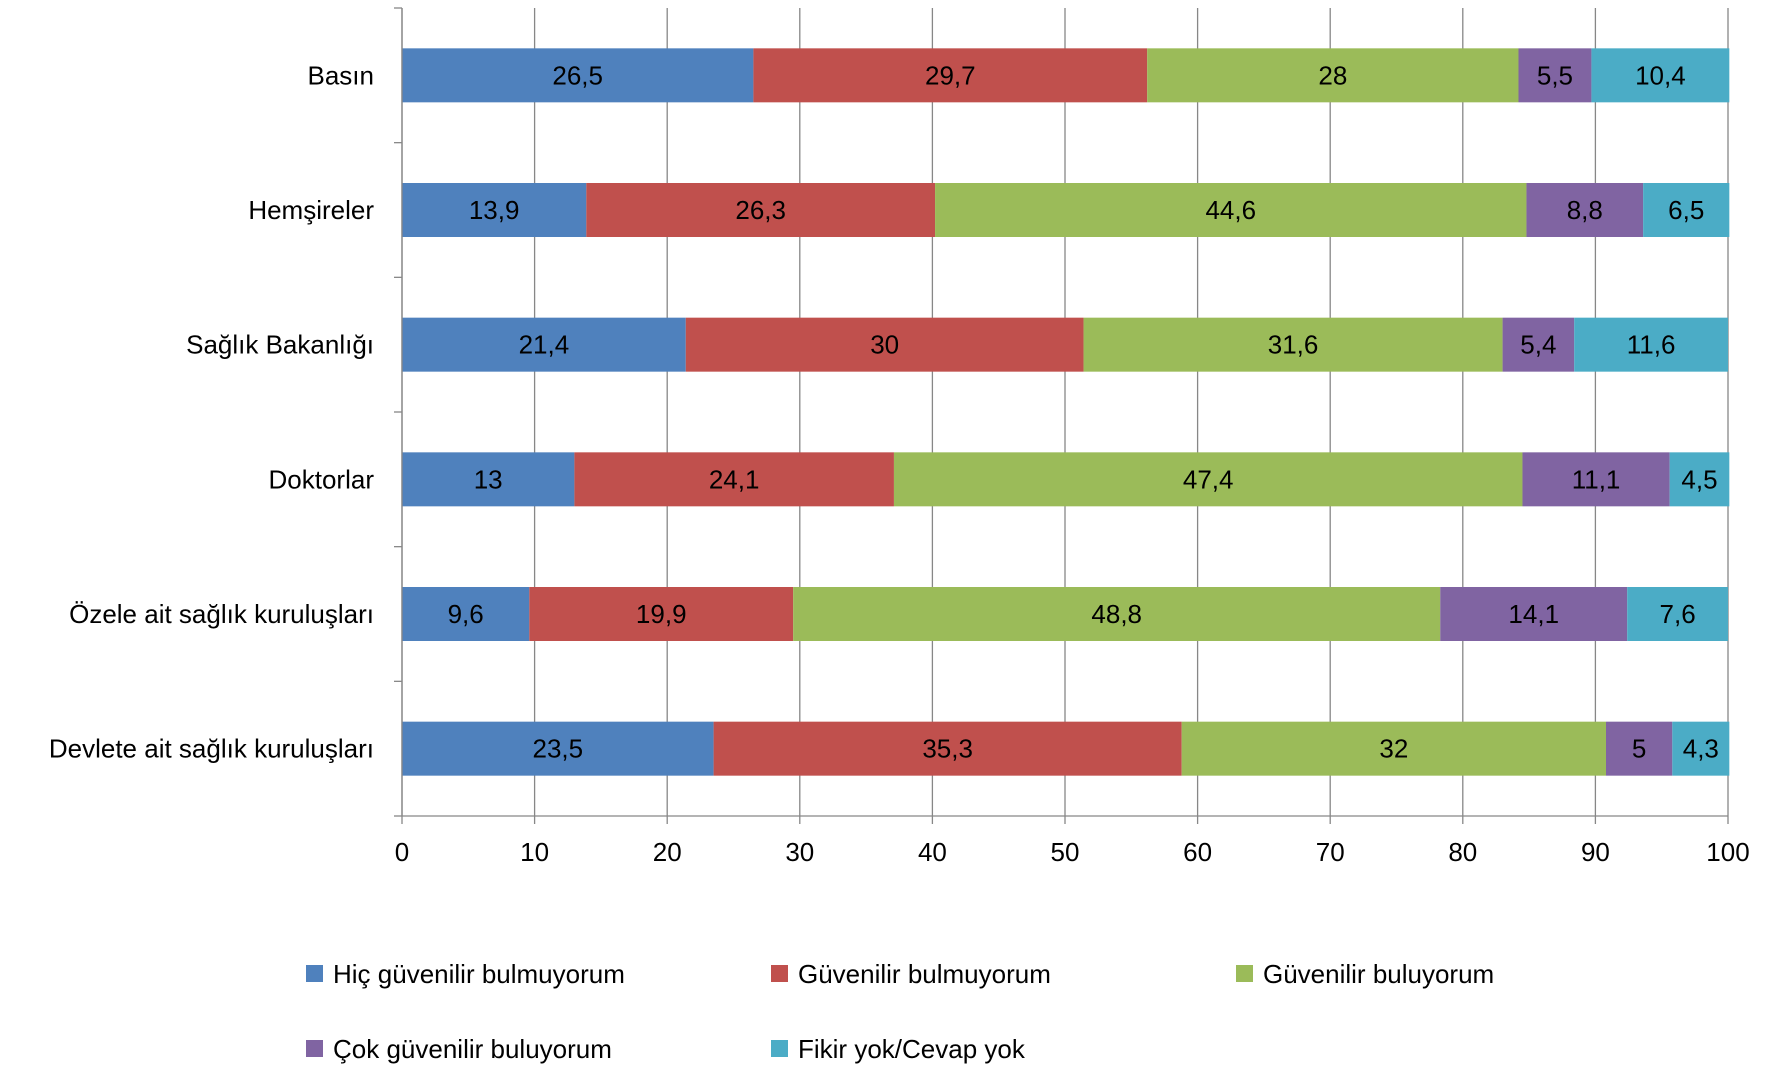  I want to click on data-label: 26,5, so click(577, 75).